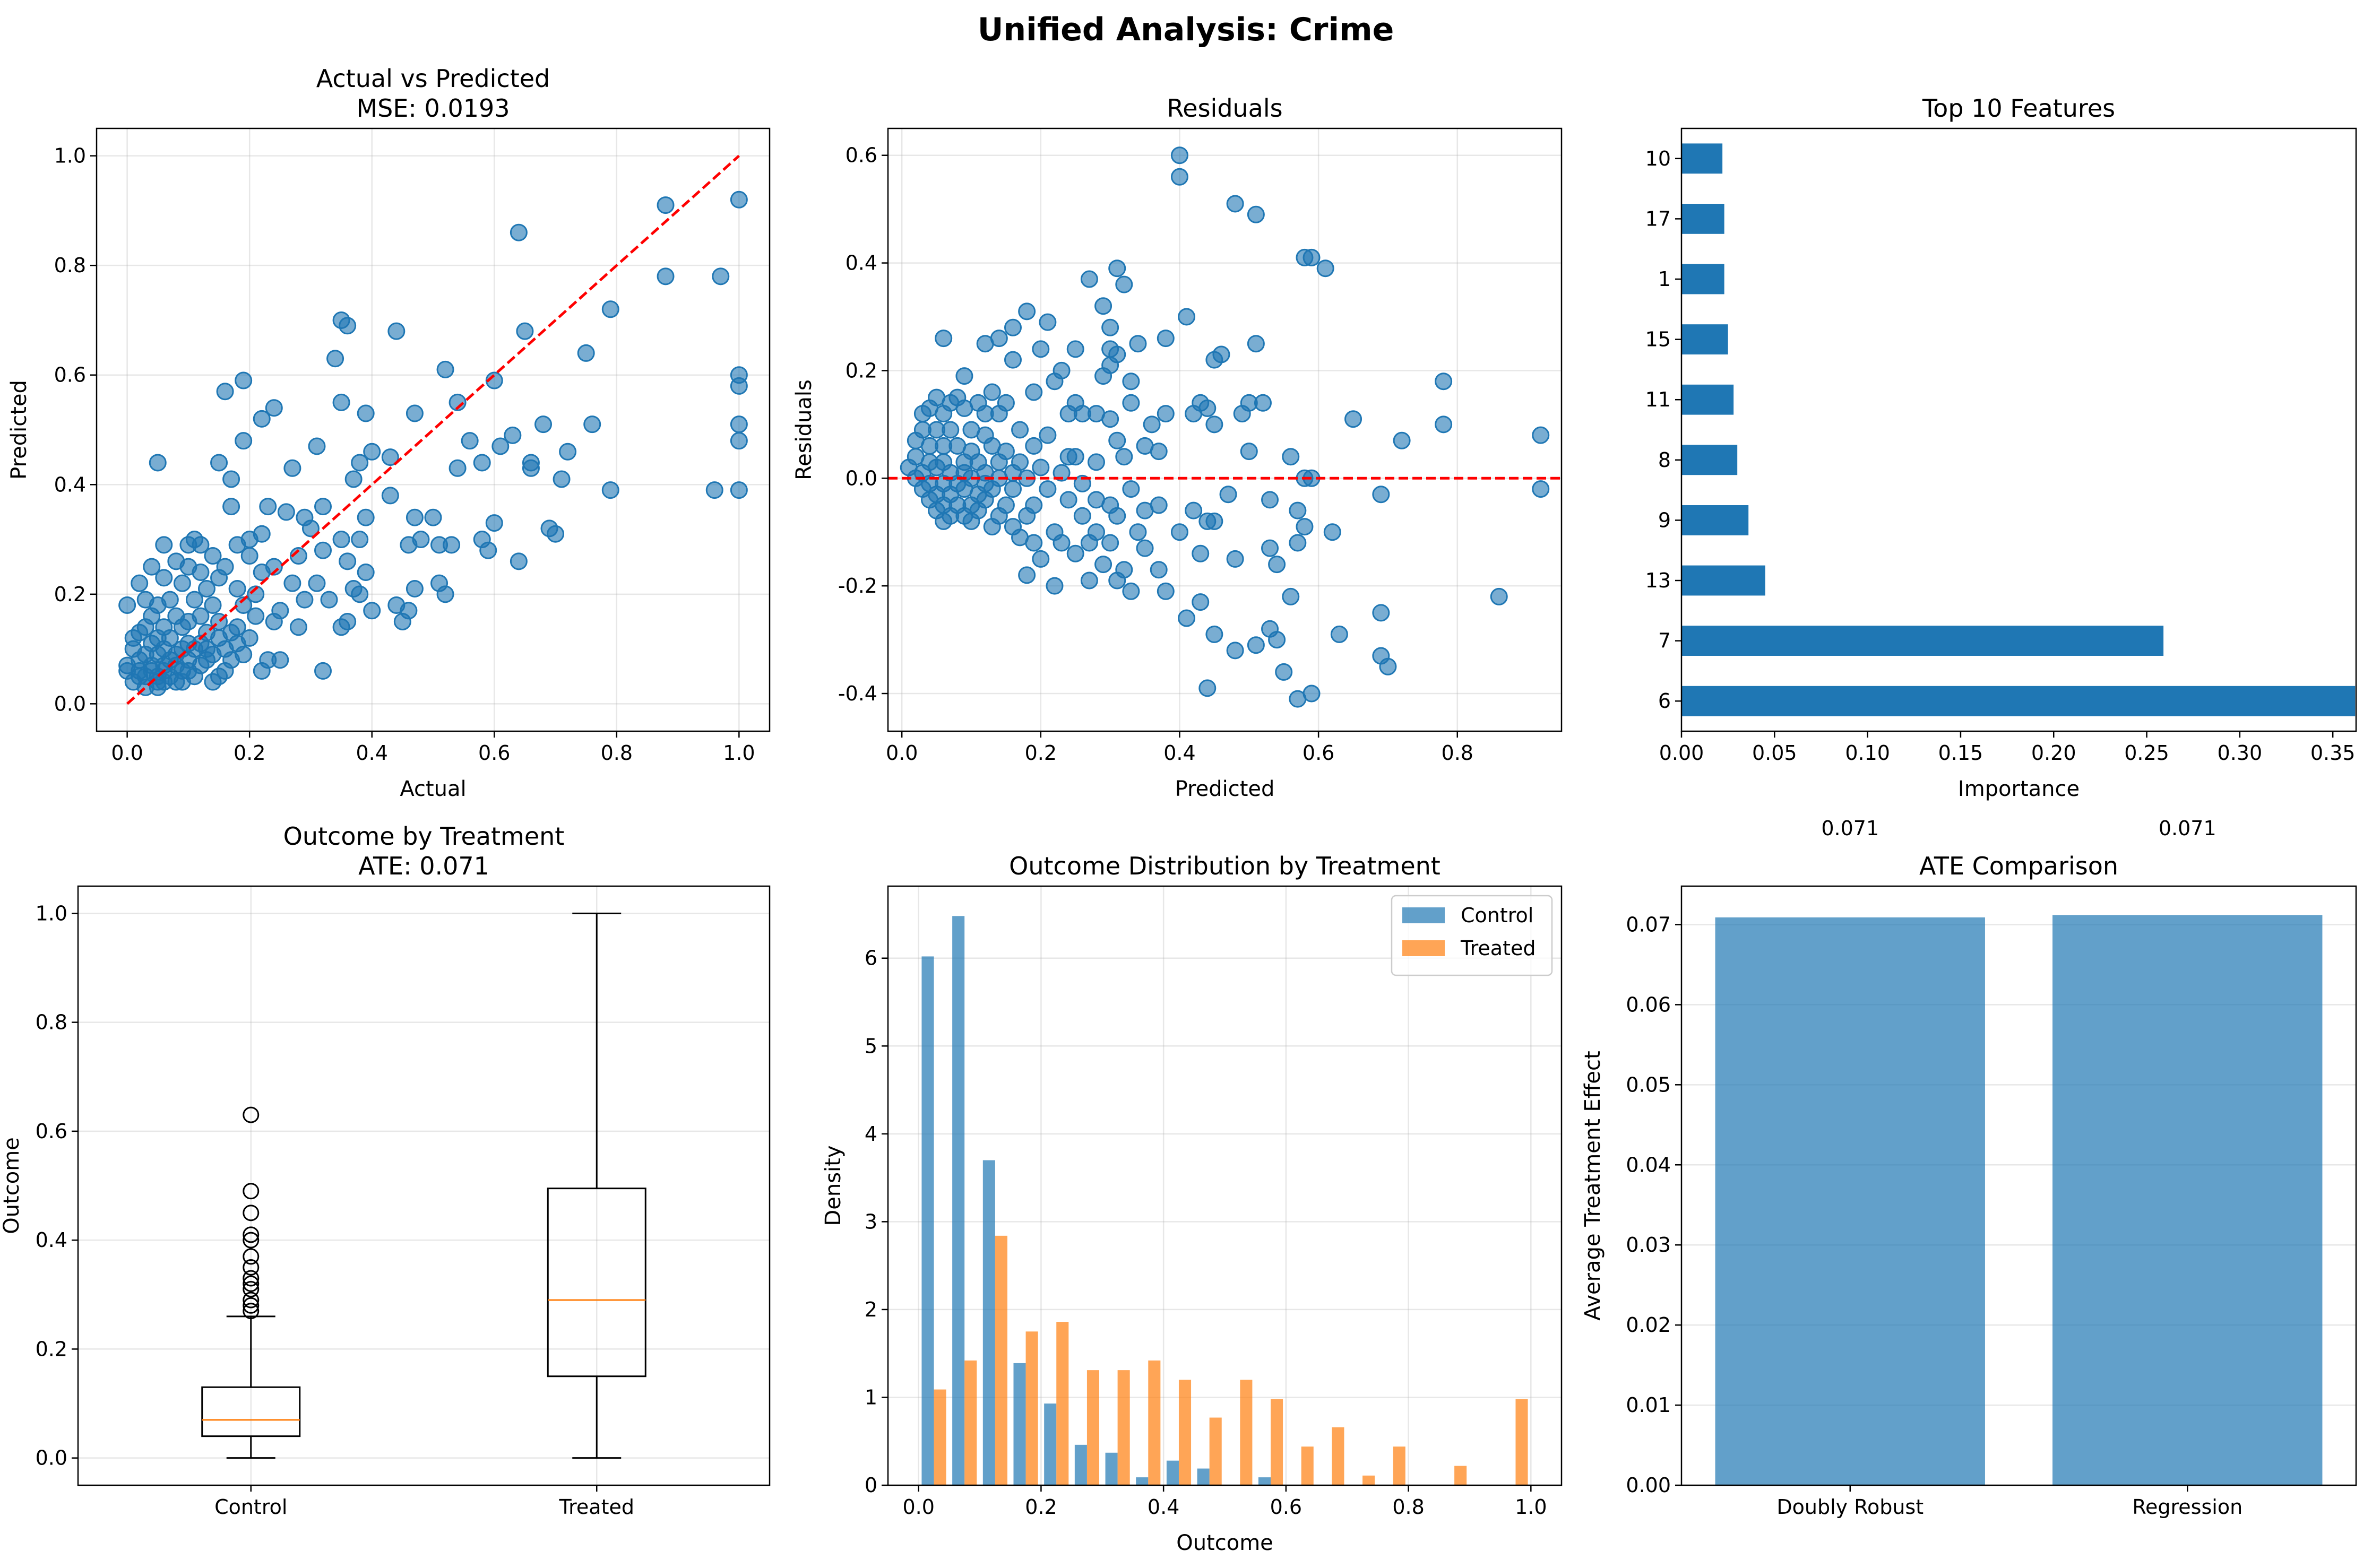  Describe the element at coordinates (1648, 1084) in the screenshot. I see `y-tick-label: 0.05` at that location.